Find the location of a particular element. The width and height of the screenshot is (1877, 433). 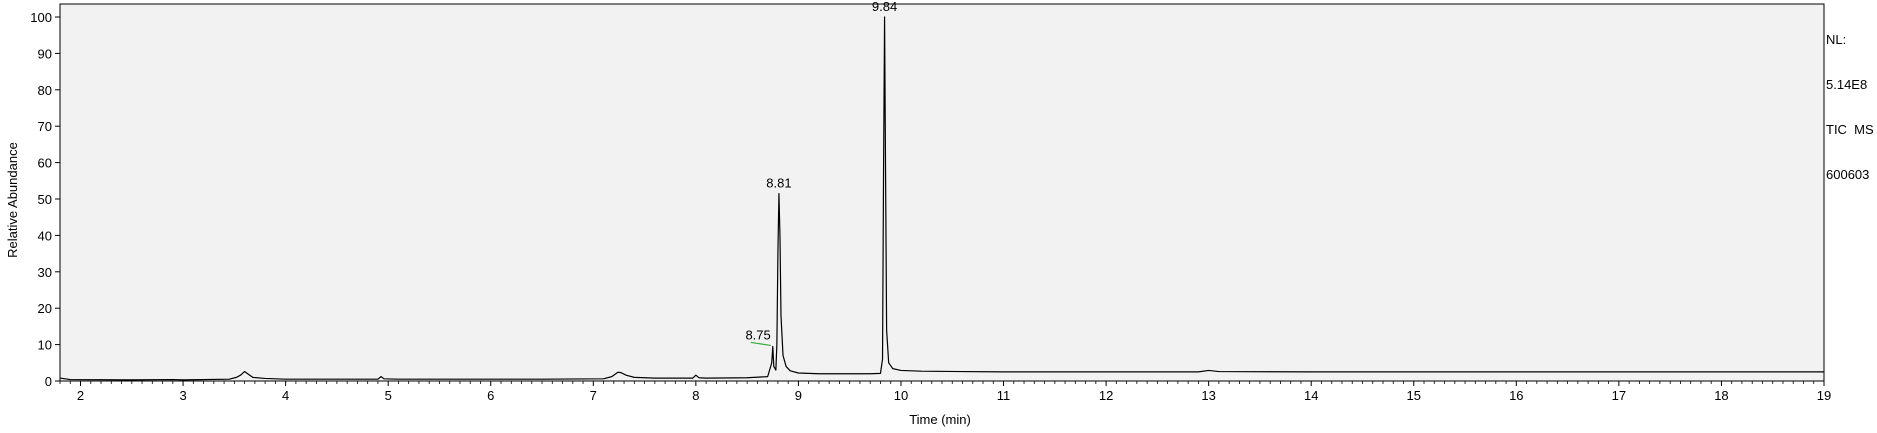

y-tick-label: 80 is located at coordinates (45, 90).